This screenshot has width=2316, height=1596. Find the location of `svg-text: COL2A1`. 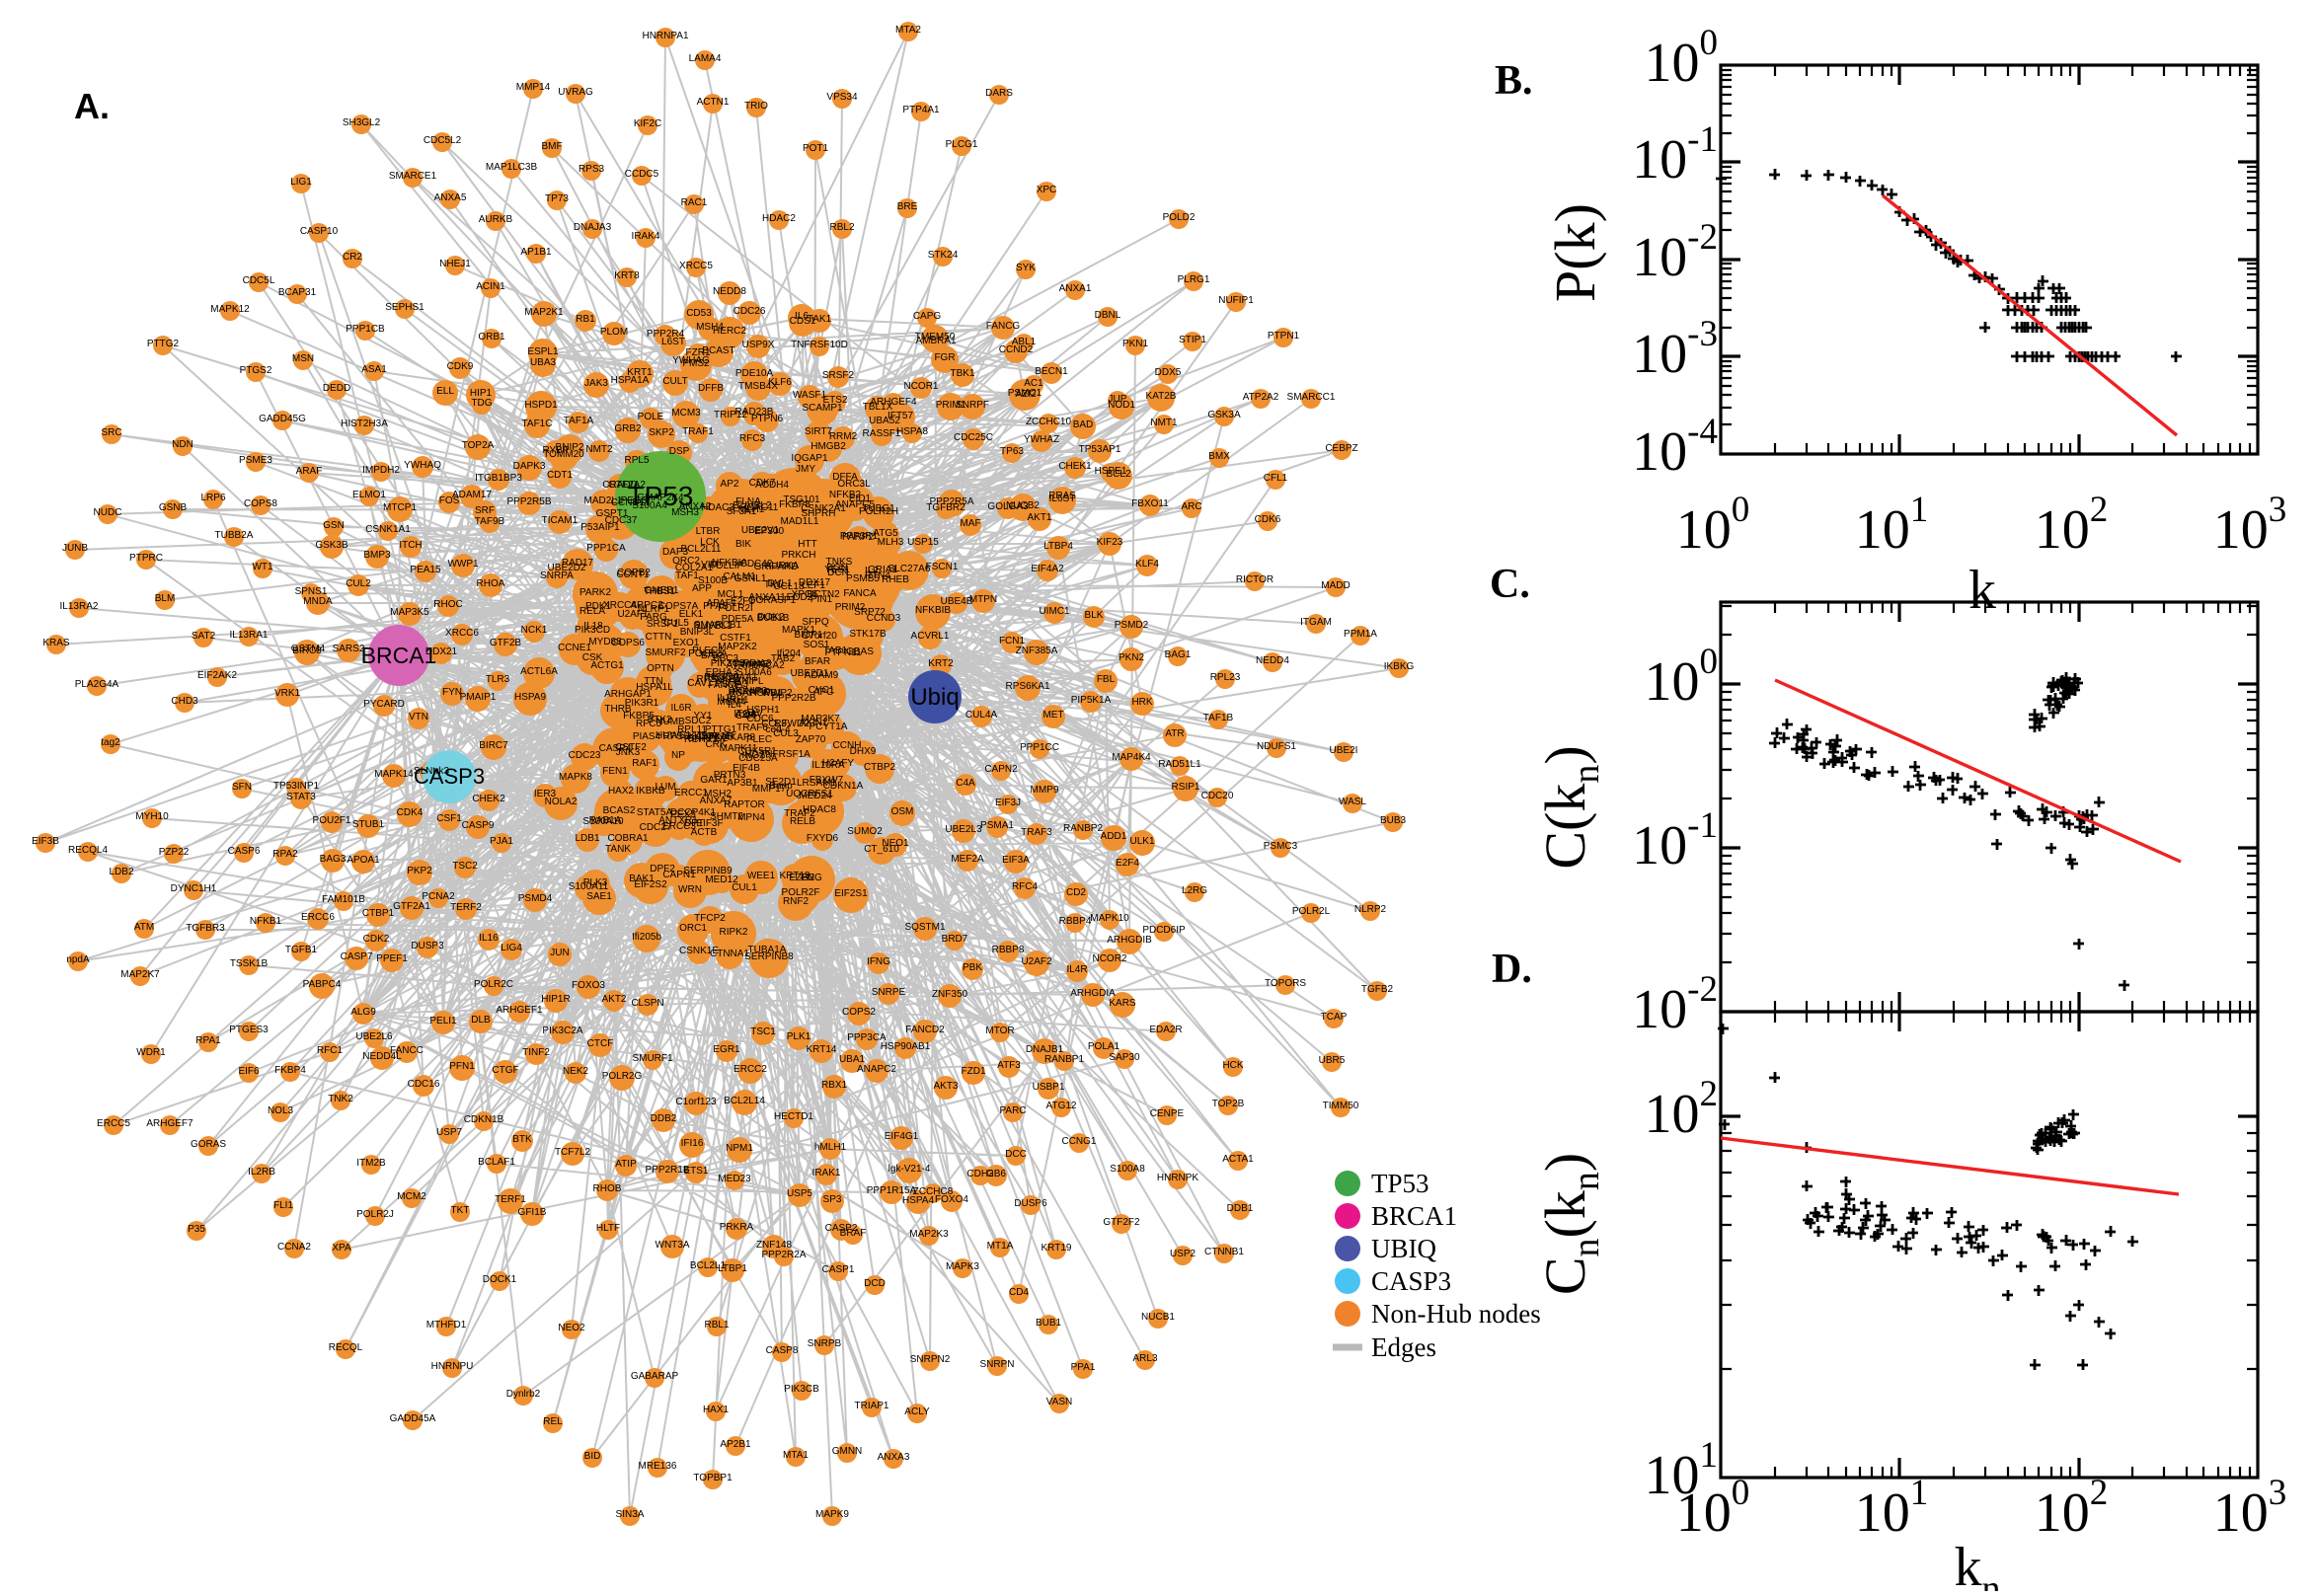

svg-text: COL2A1 is located at coordinates (695, 568).